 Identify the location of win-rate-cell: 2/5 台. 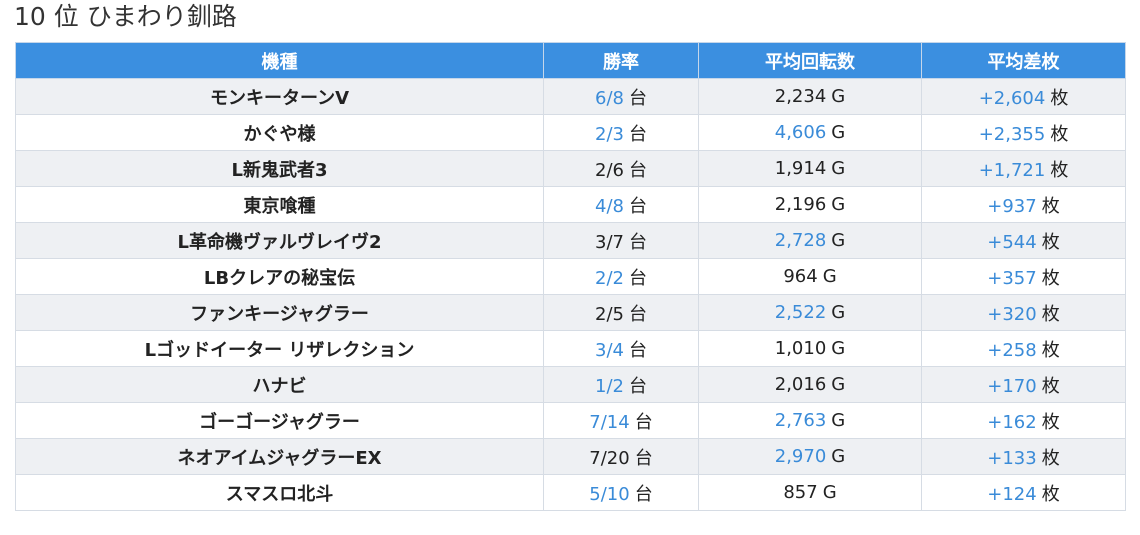
(621, 312).